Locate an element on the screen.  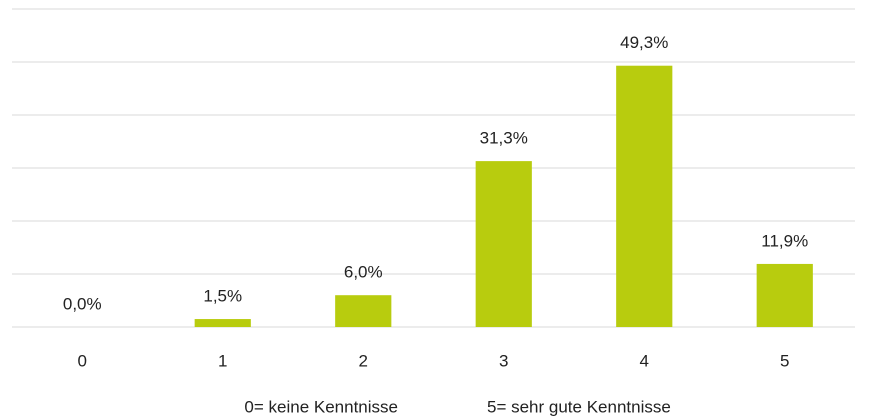
data-label: 6,0% is located at coordinates (363, 272).